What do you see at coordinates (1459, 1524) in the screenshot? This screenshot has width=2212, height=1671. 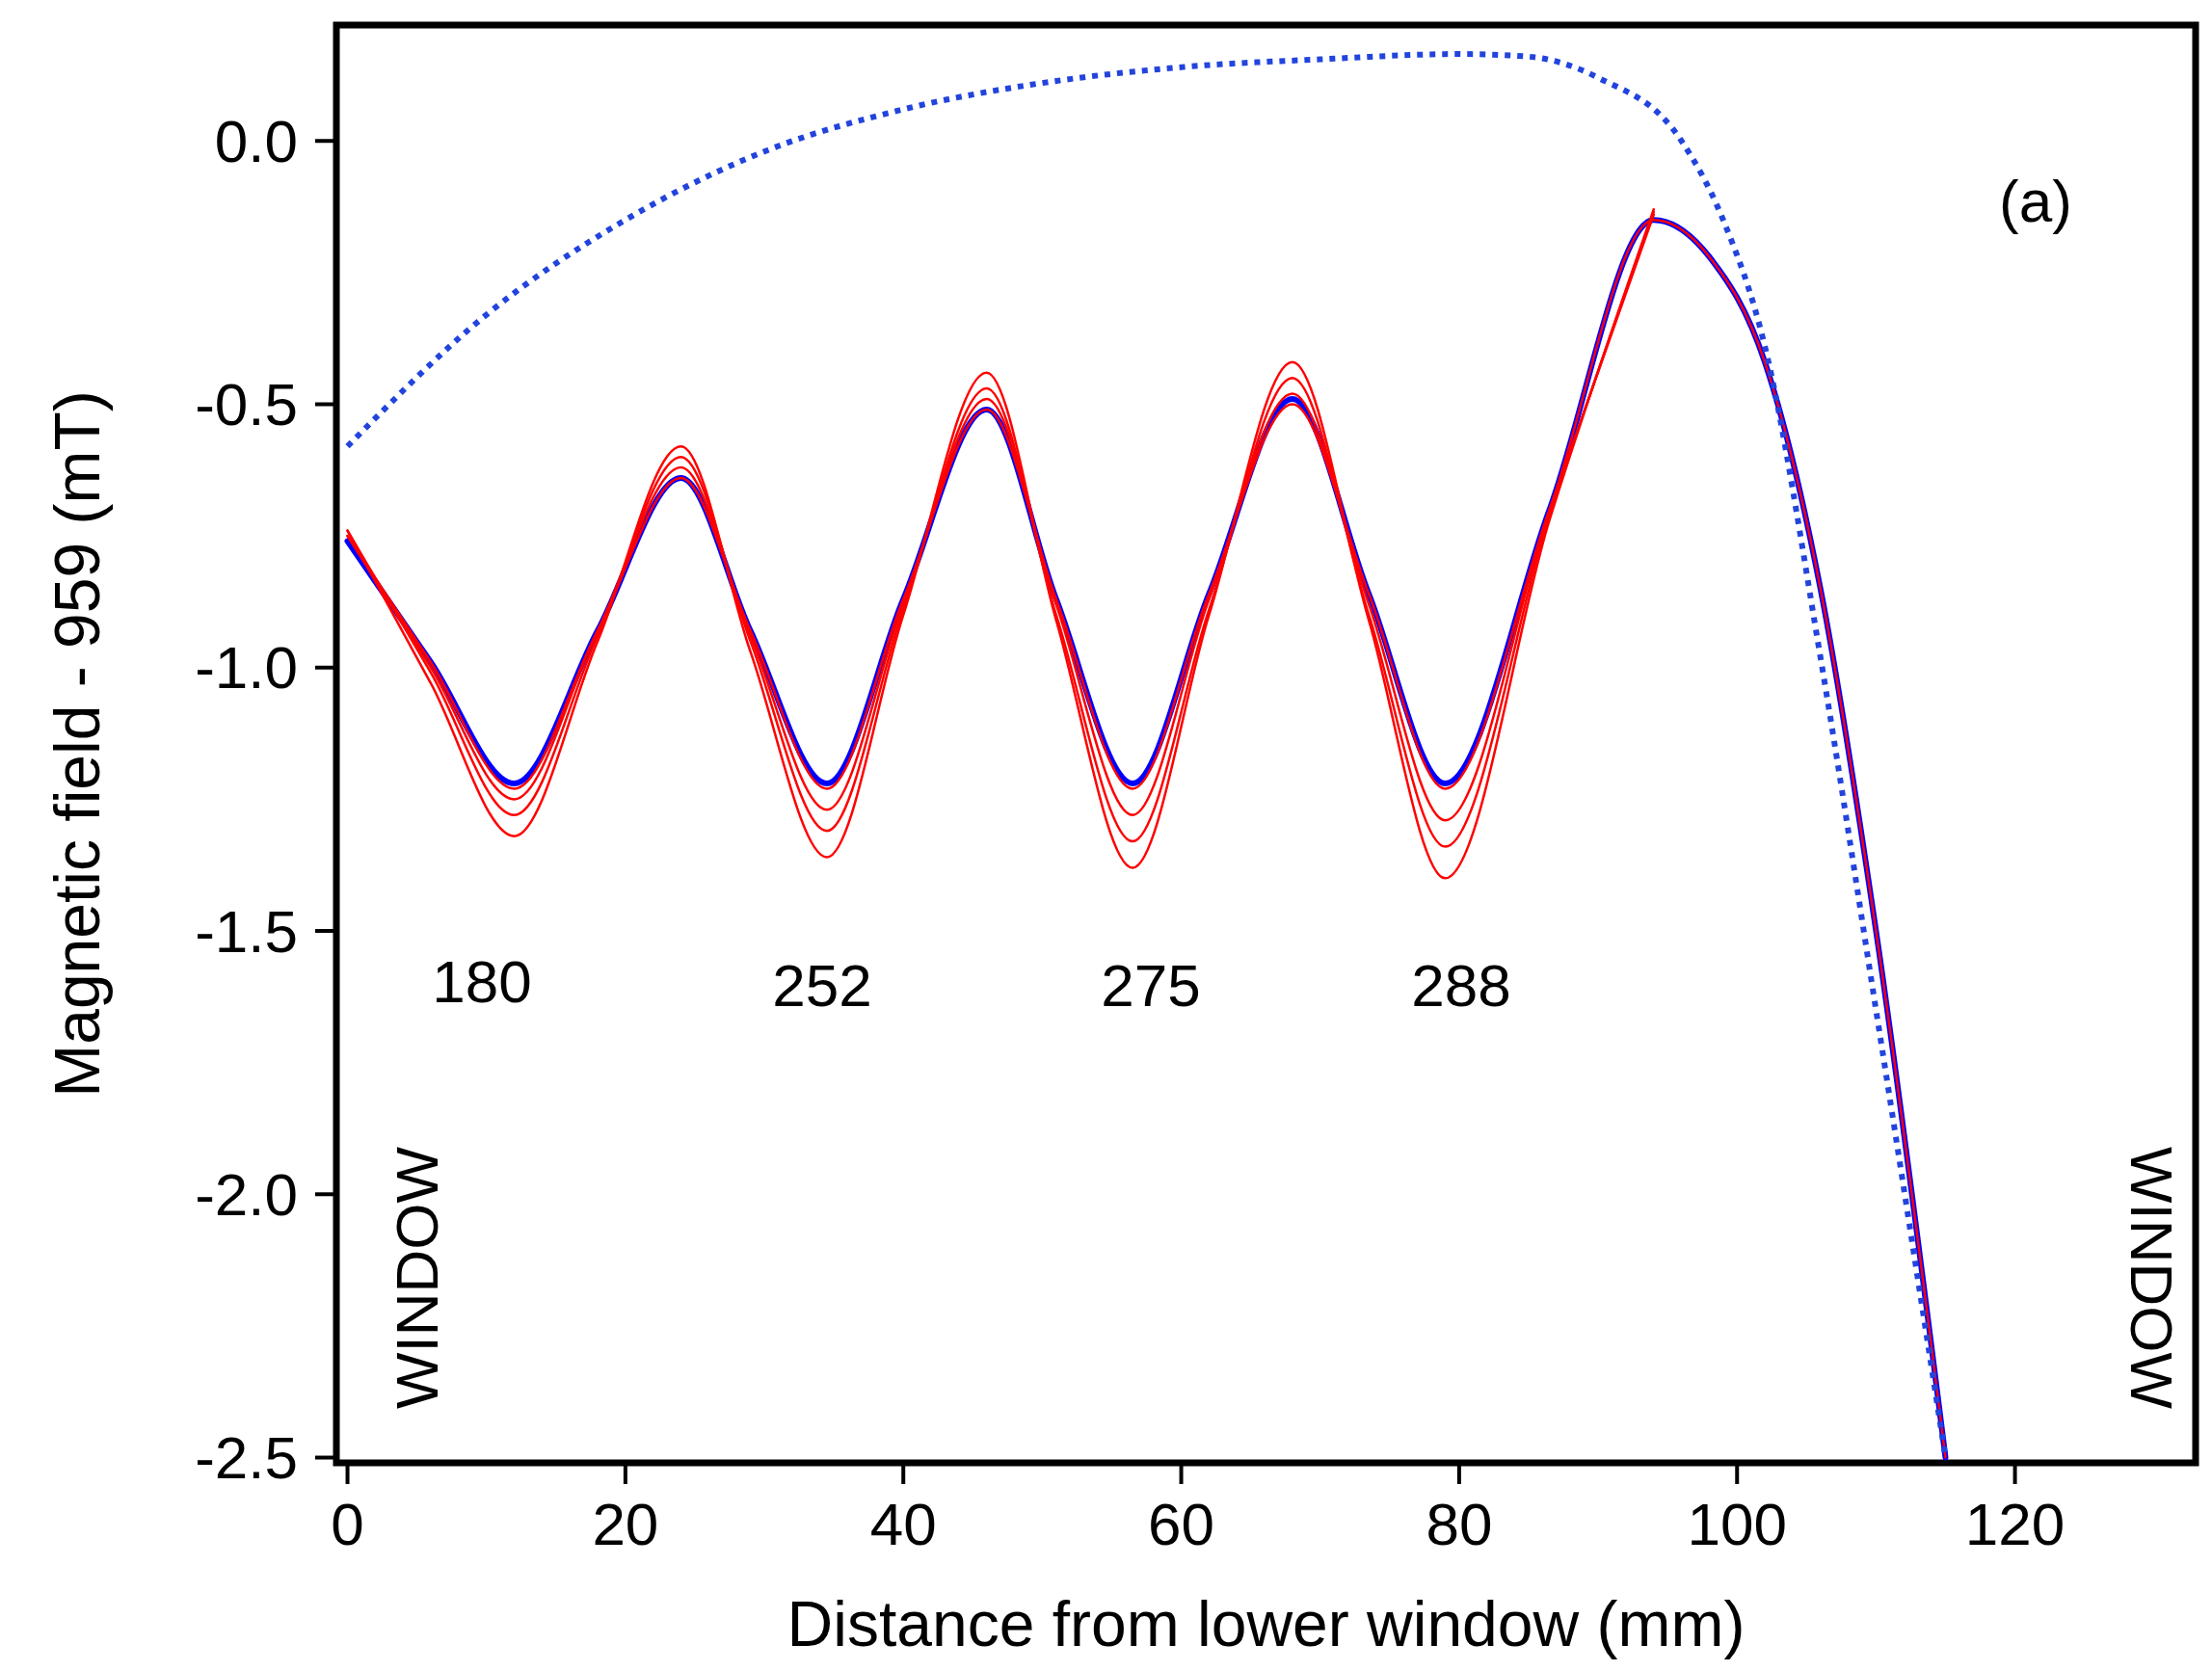 I see `x-tick-label: 80` at bounding box center [1459, 1524].